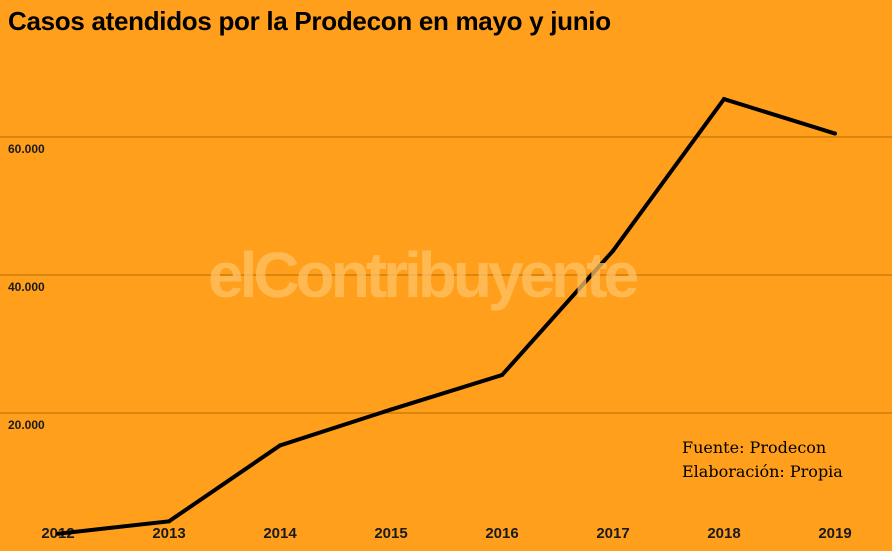 This screenshot has height=551, width=892. Describe the element at coordinates (723, 533) in the screenshot. I see `x-tick-label: 2018` at that location.